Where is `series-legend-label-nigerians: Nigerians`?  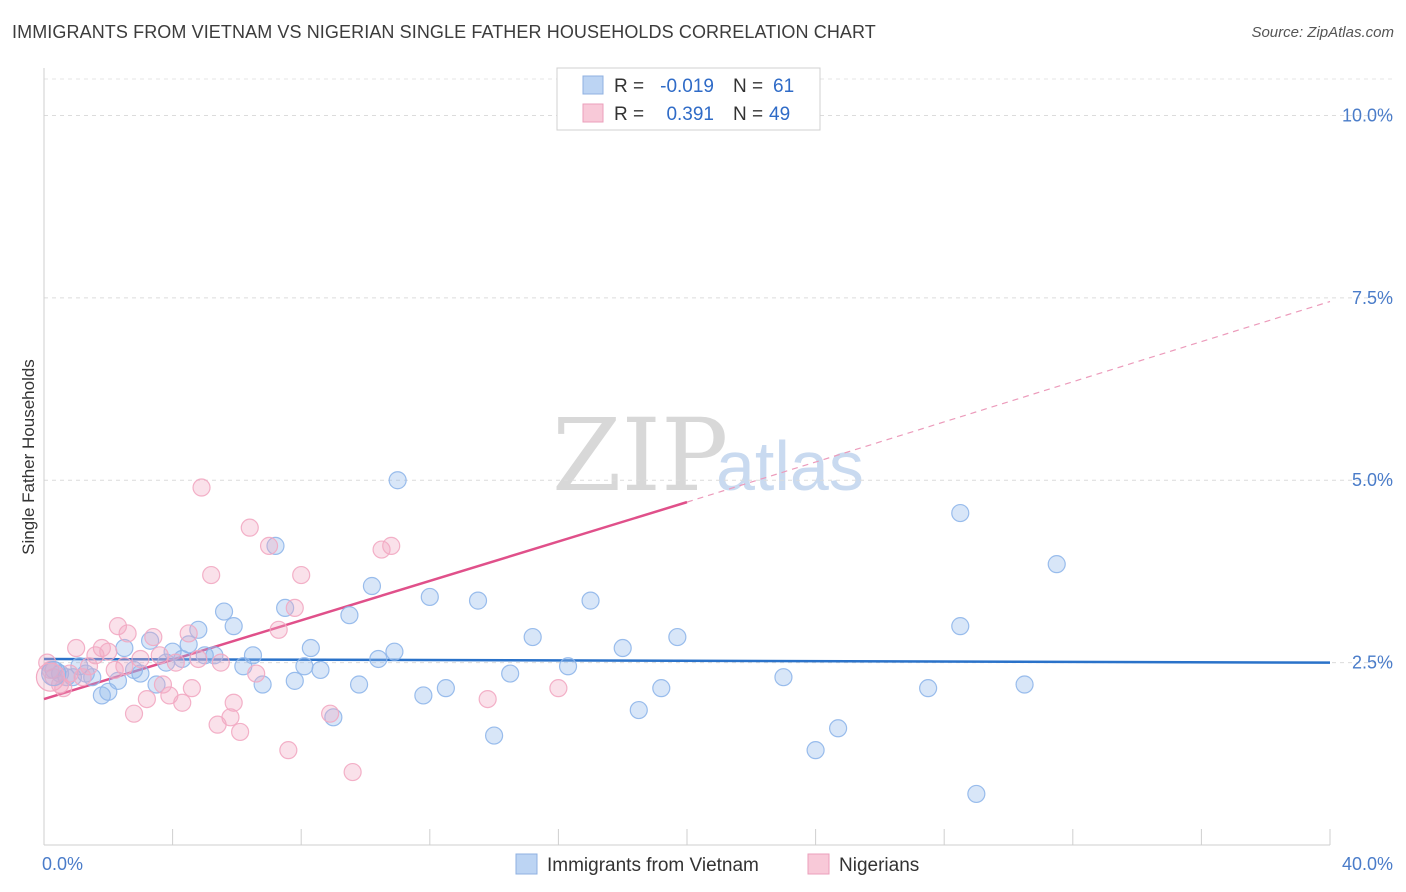
series-legend-label-nigerians: Nigerians is located at coordinates (879, 865).